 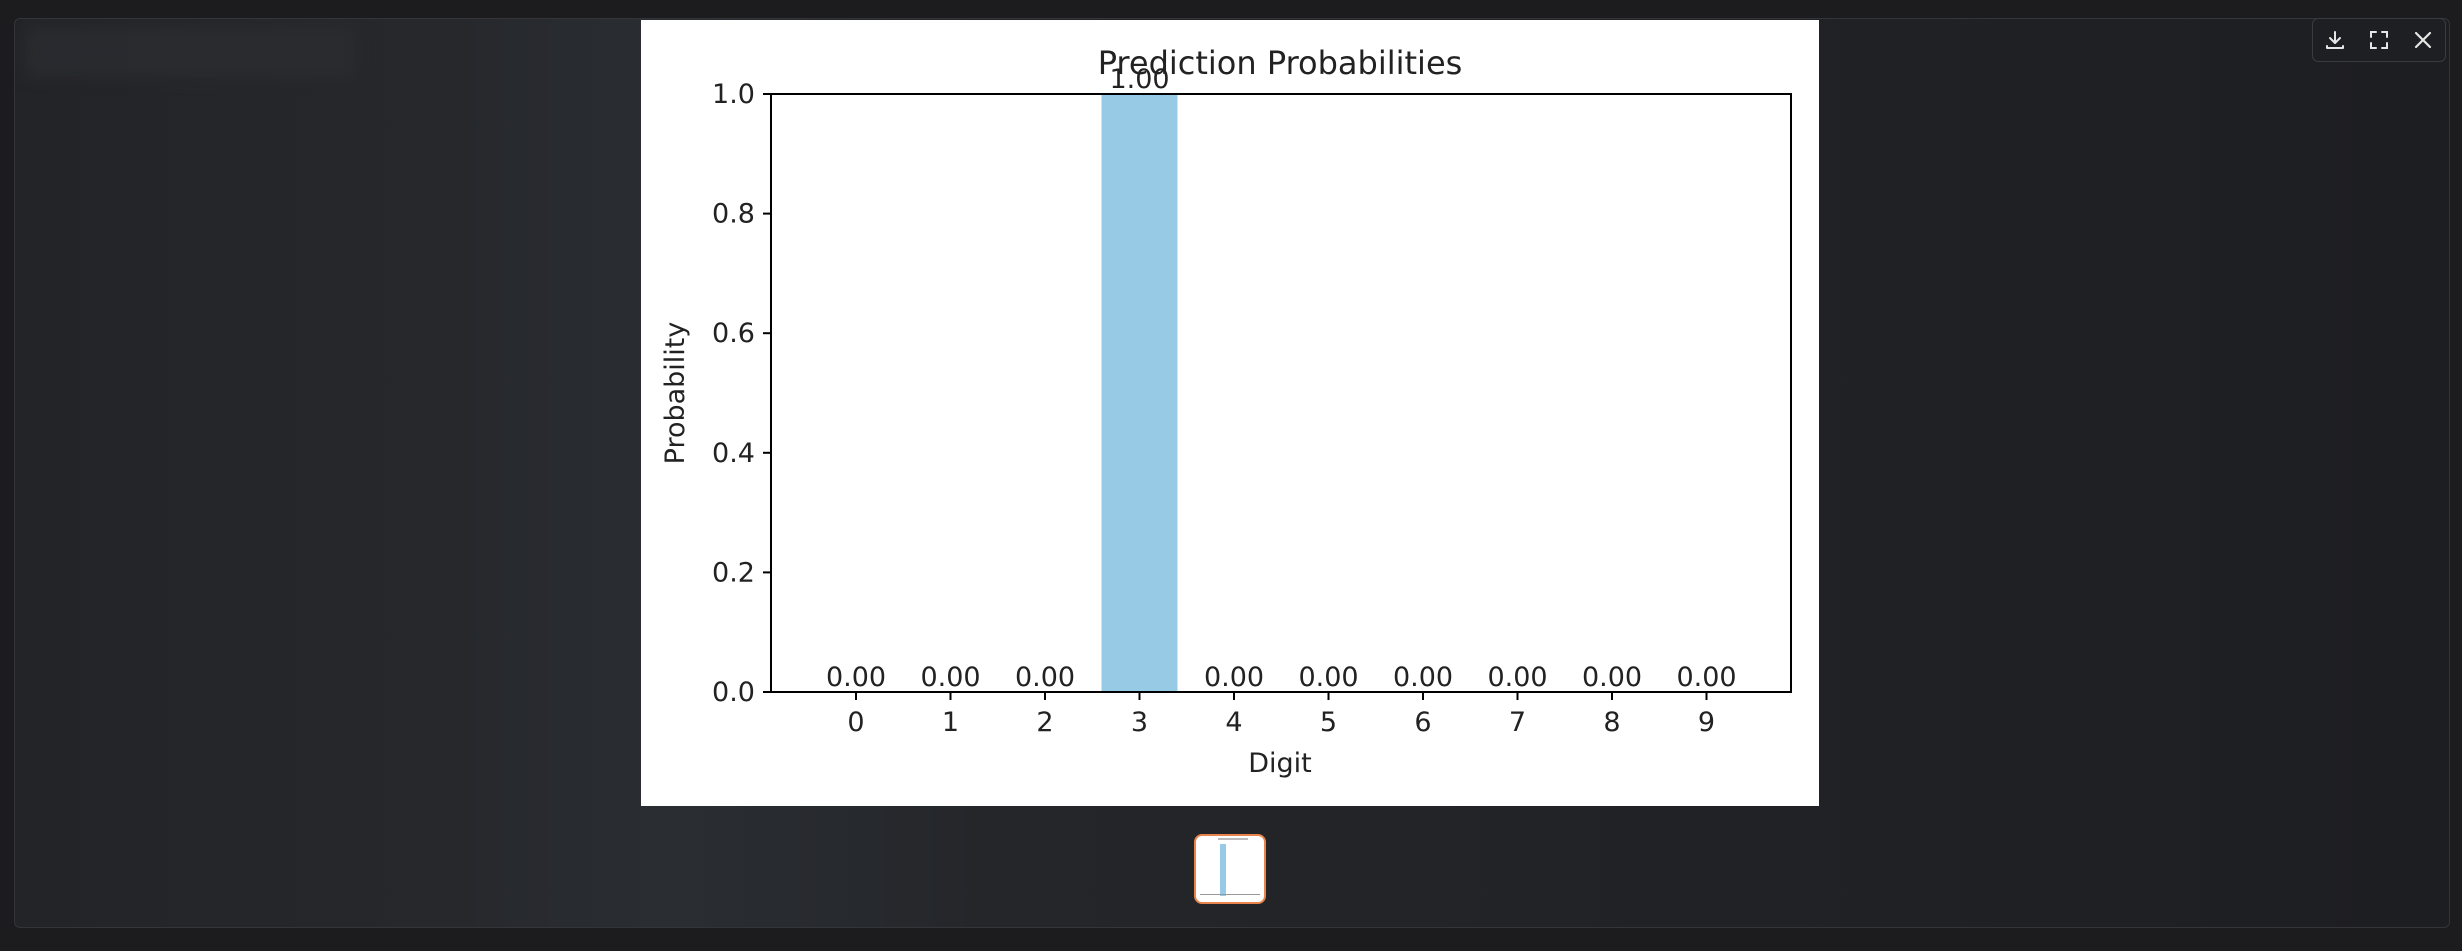 What do you see at coordinates (1706, 722) in the screenshot?
I see `x-tick-label: 9` at bounding box center [1706, 722].